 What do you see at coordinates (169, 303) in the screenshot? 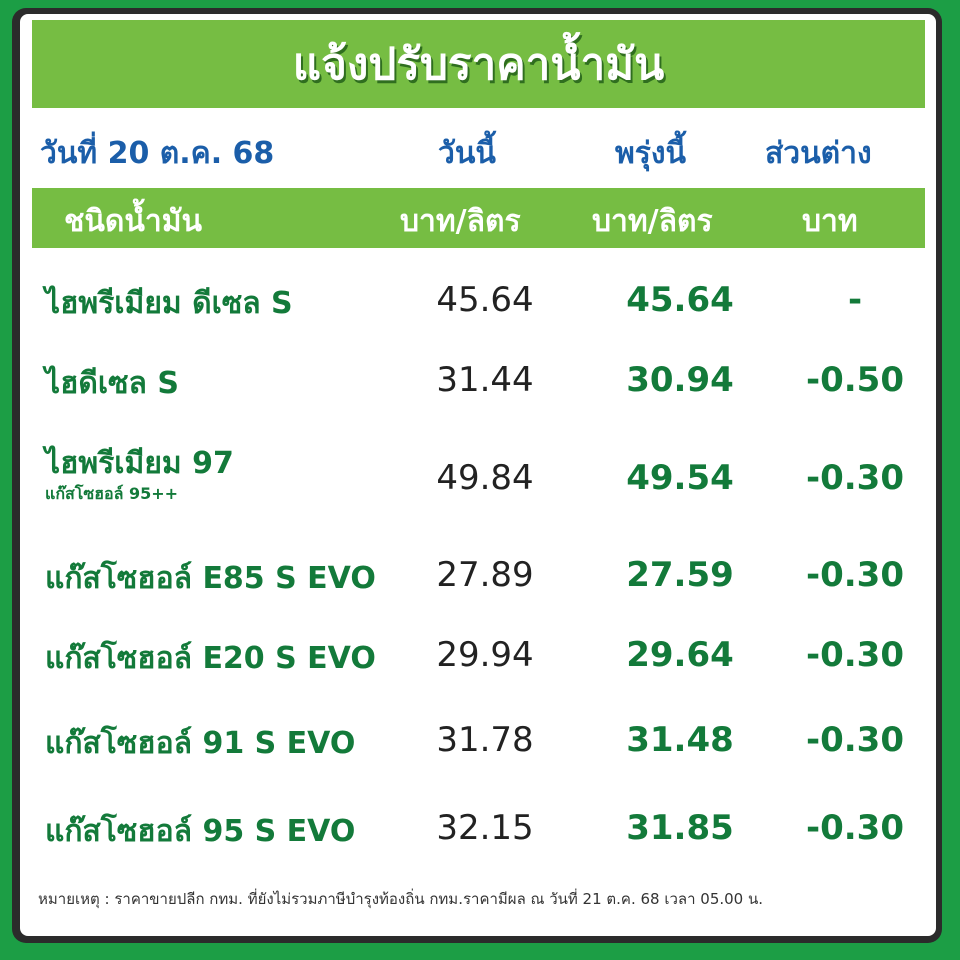
I see `fuel-name: ไฮพรีเมียม ดีเซล S` at bounding box center [169, 303].